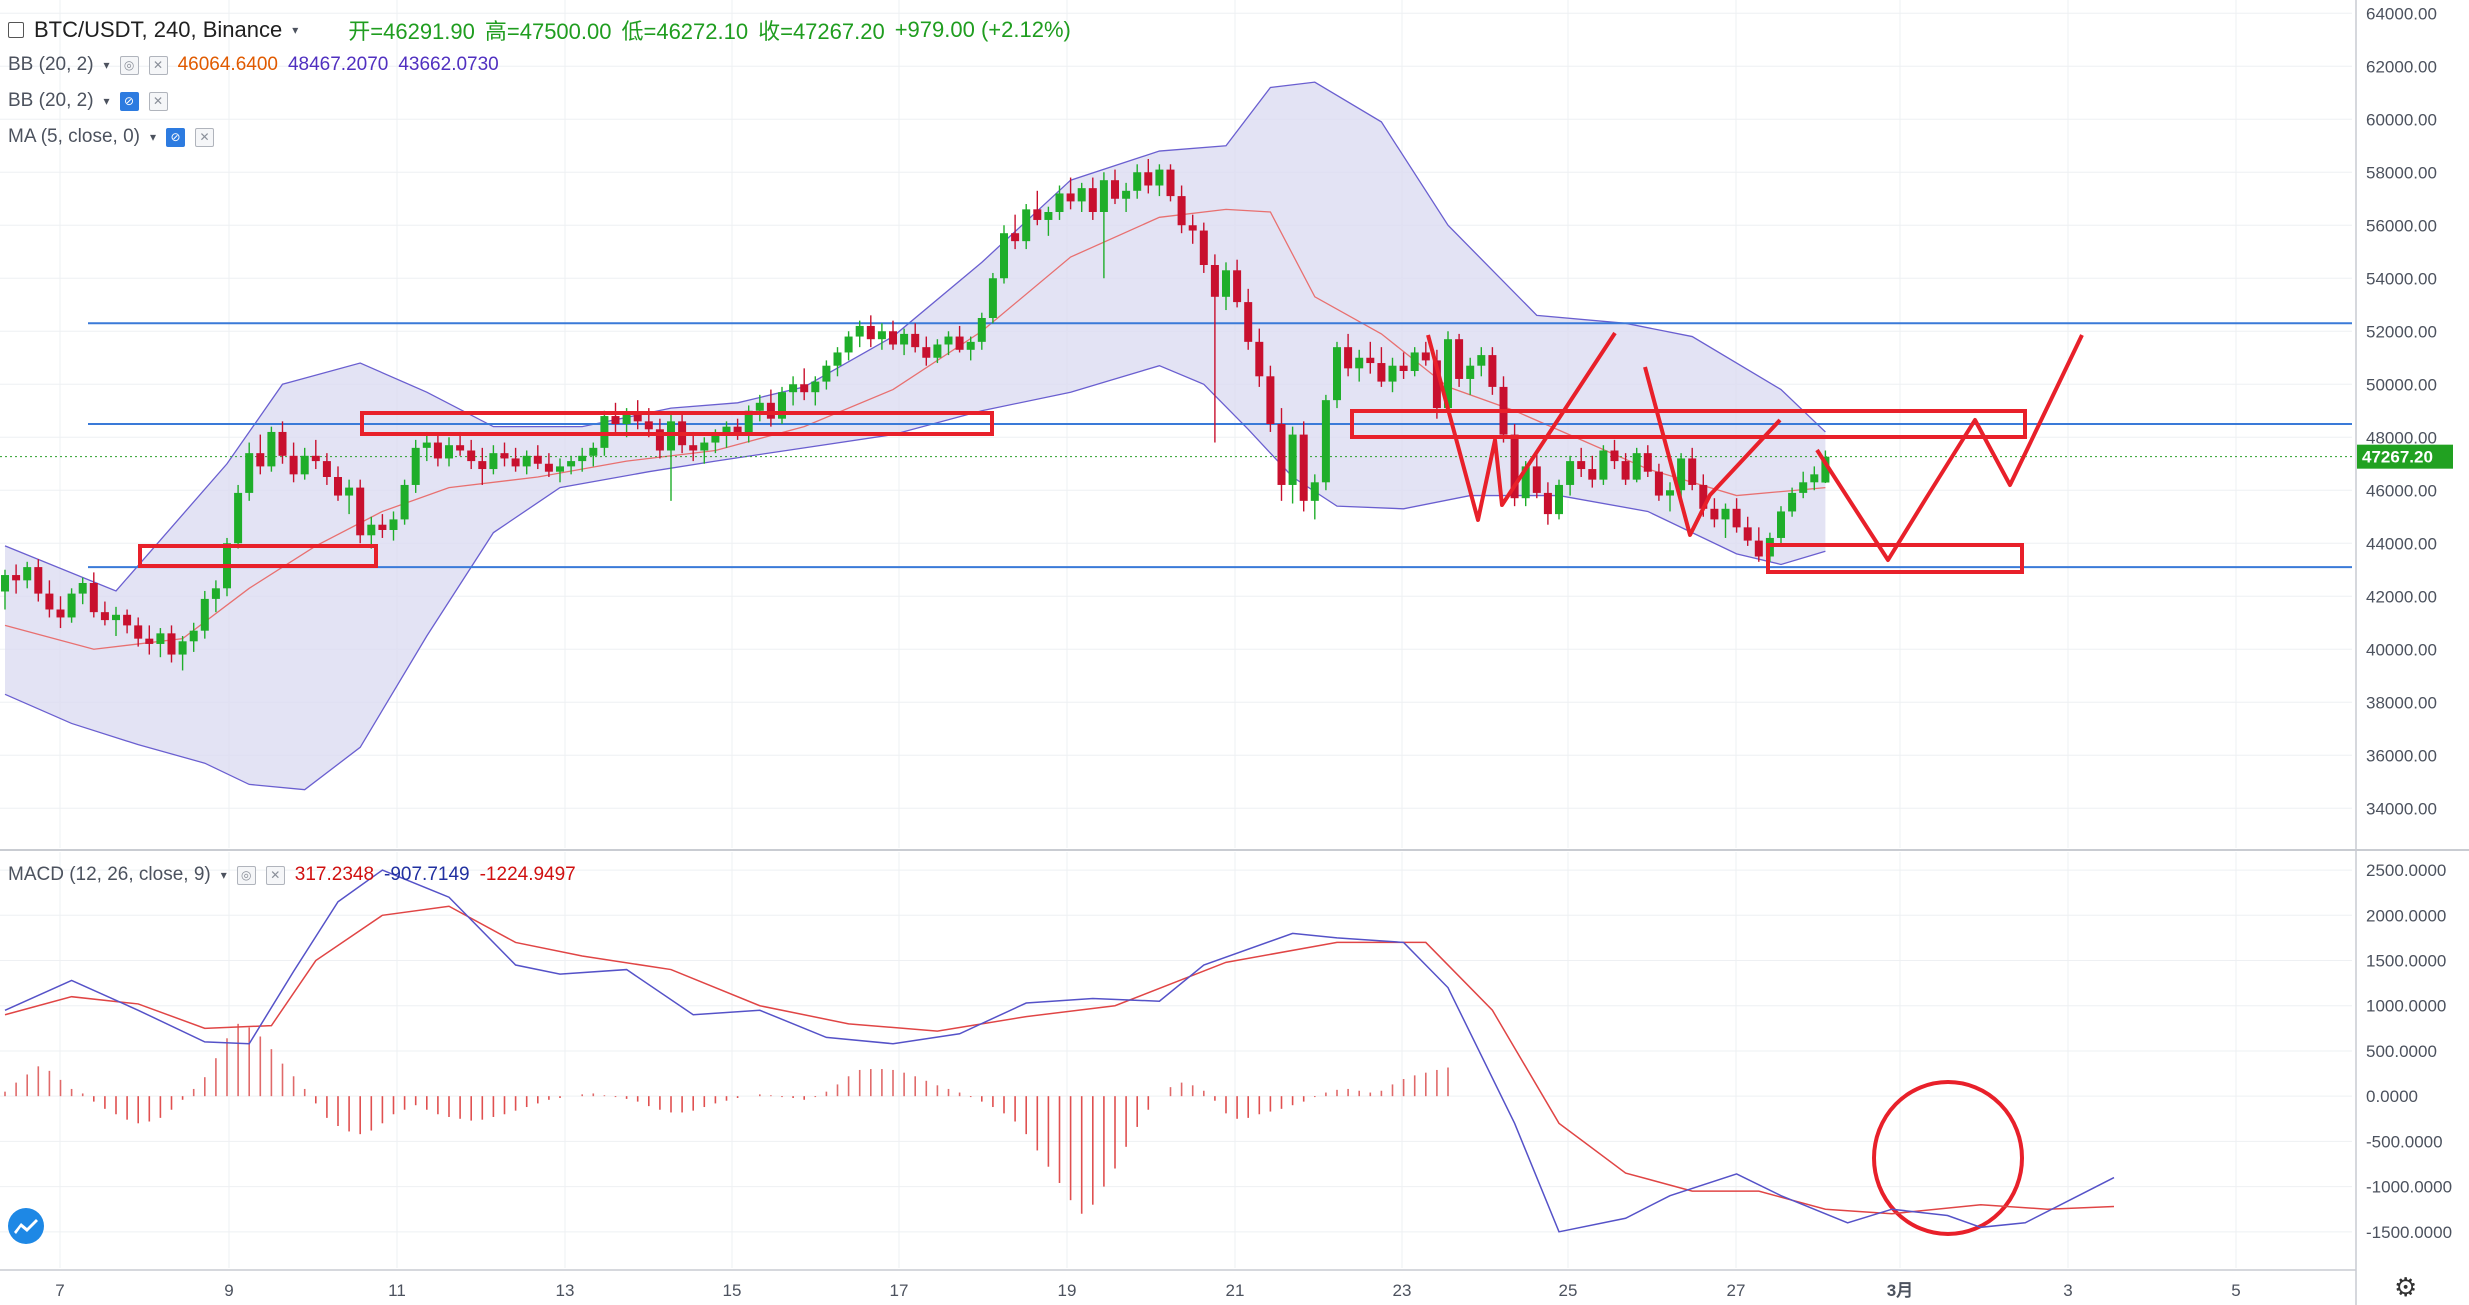  Describe the element at coordinates (51, 100) in the screenshot. I see `bb2-label: BB (20, 2)` at that location.